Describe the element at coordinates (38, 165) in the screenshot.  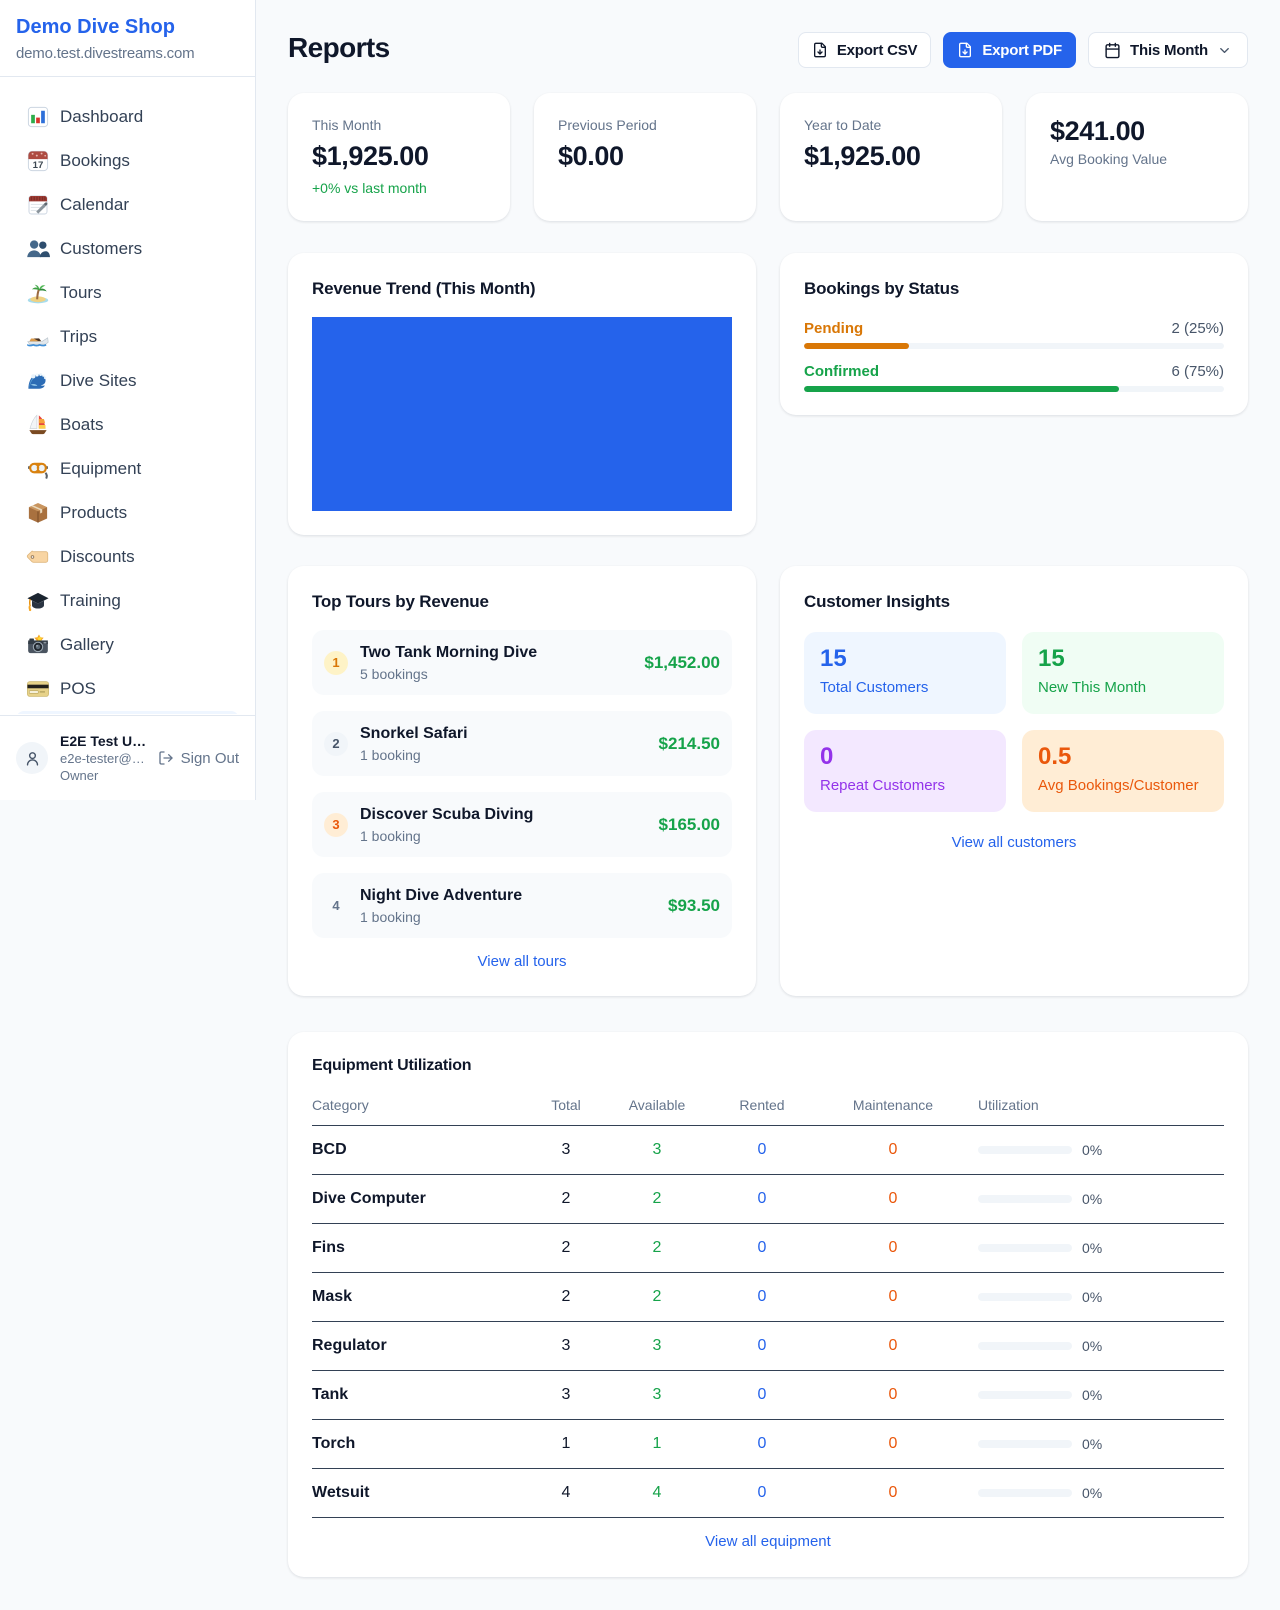
I see `svg-text: 17` at that location.